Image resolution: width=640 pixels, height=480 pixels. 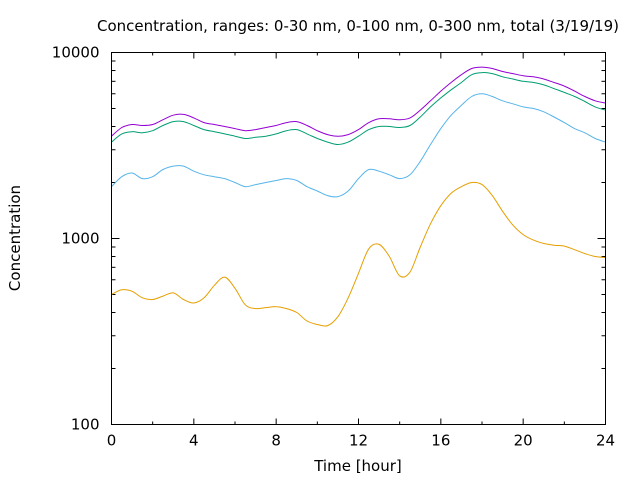 What do you see at coordinates (276, 441) in the screenshot?
I see `x-tick-label: 8` at bounding box center [276, 441].